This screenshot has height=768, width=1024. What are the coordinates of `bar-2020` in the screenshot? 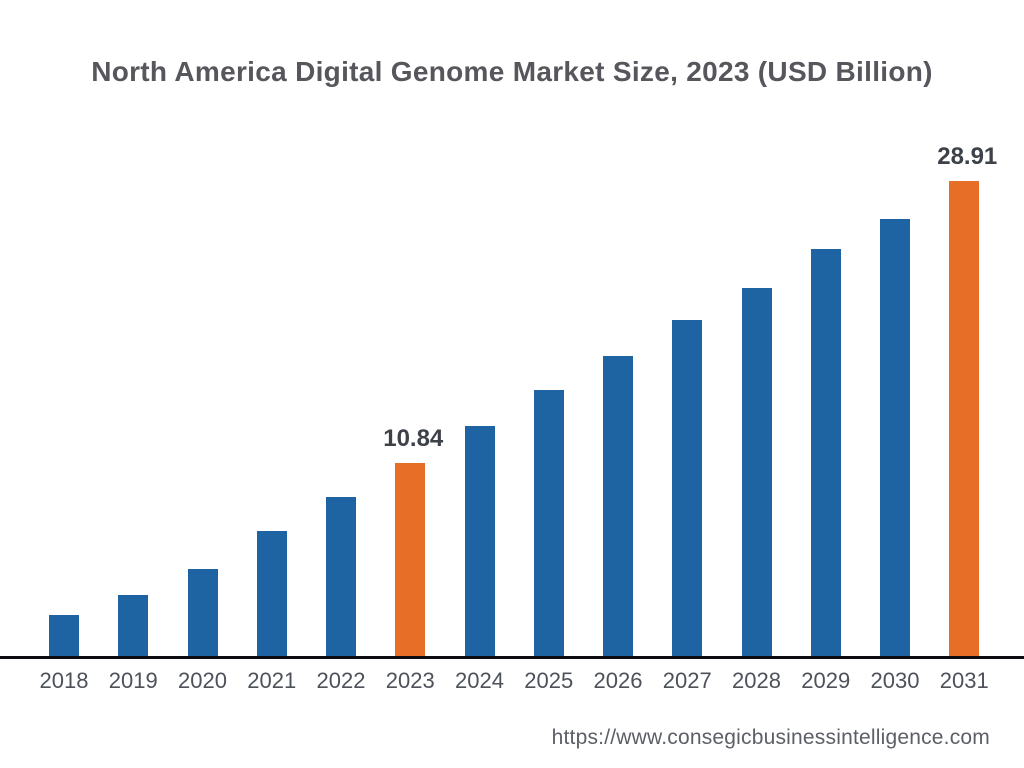 It's located at (202, 612).